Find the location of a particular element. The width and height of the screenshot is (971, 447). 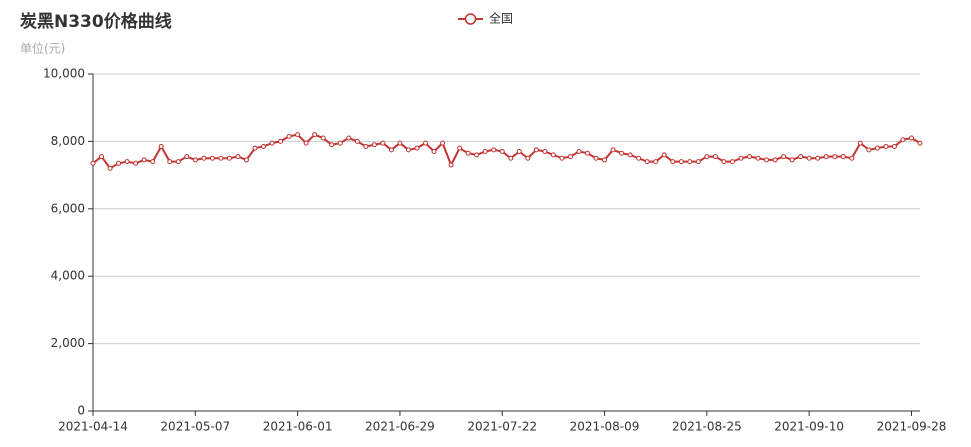

y-tick-label: 4,000 is located at coordinates (68, 276).